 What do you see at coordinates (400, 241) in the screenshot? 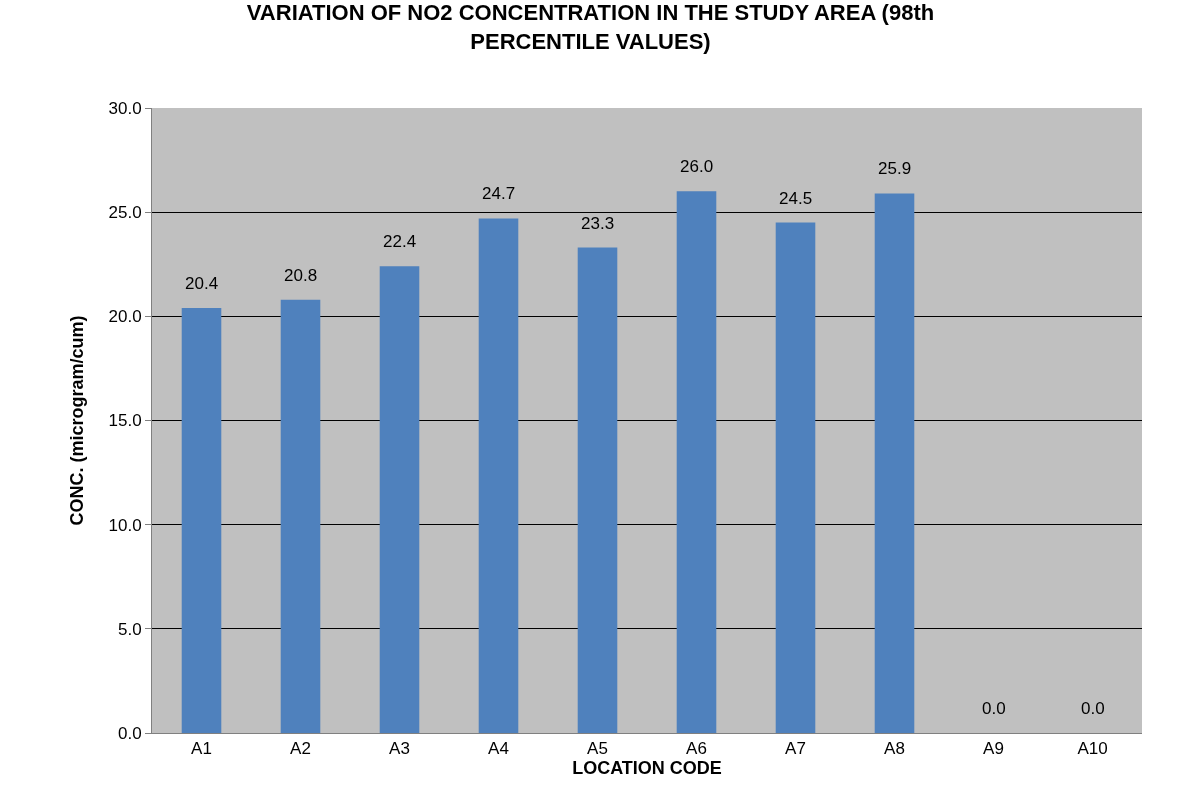
I see `data-label: 22.4` at bounding box center [400, 241].